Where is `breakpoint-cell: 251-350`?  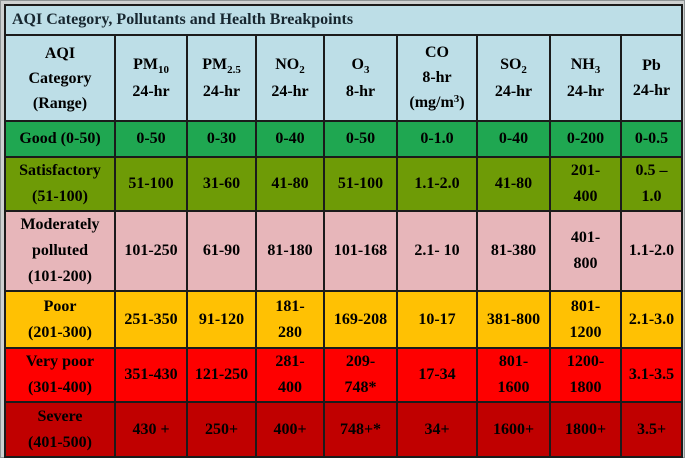
breakpoint-cell: 251-350 is located at coordinates (151, 319).